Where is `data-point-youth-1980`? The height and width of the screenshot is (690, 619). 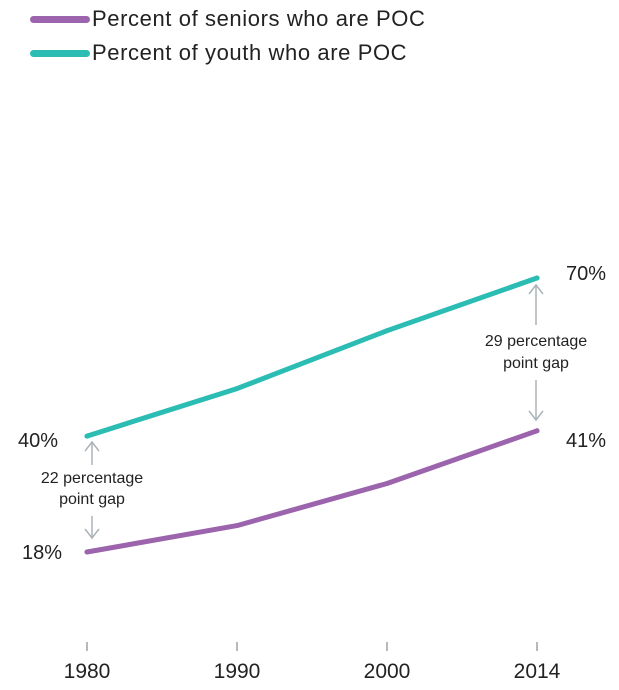 data-point-youth-1980 is located at coordinates (87, 436).